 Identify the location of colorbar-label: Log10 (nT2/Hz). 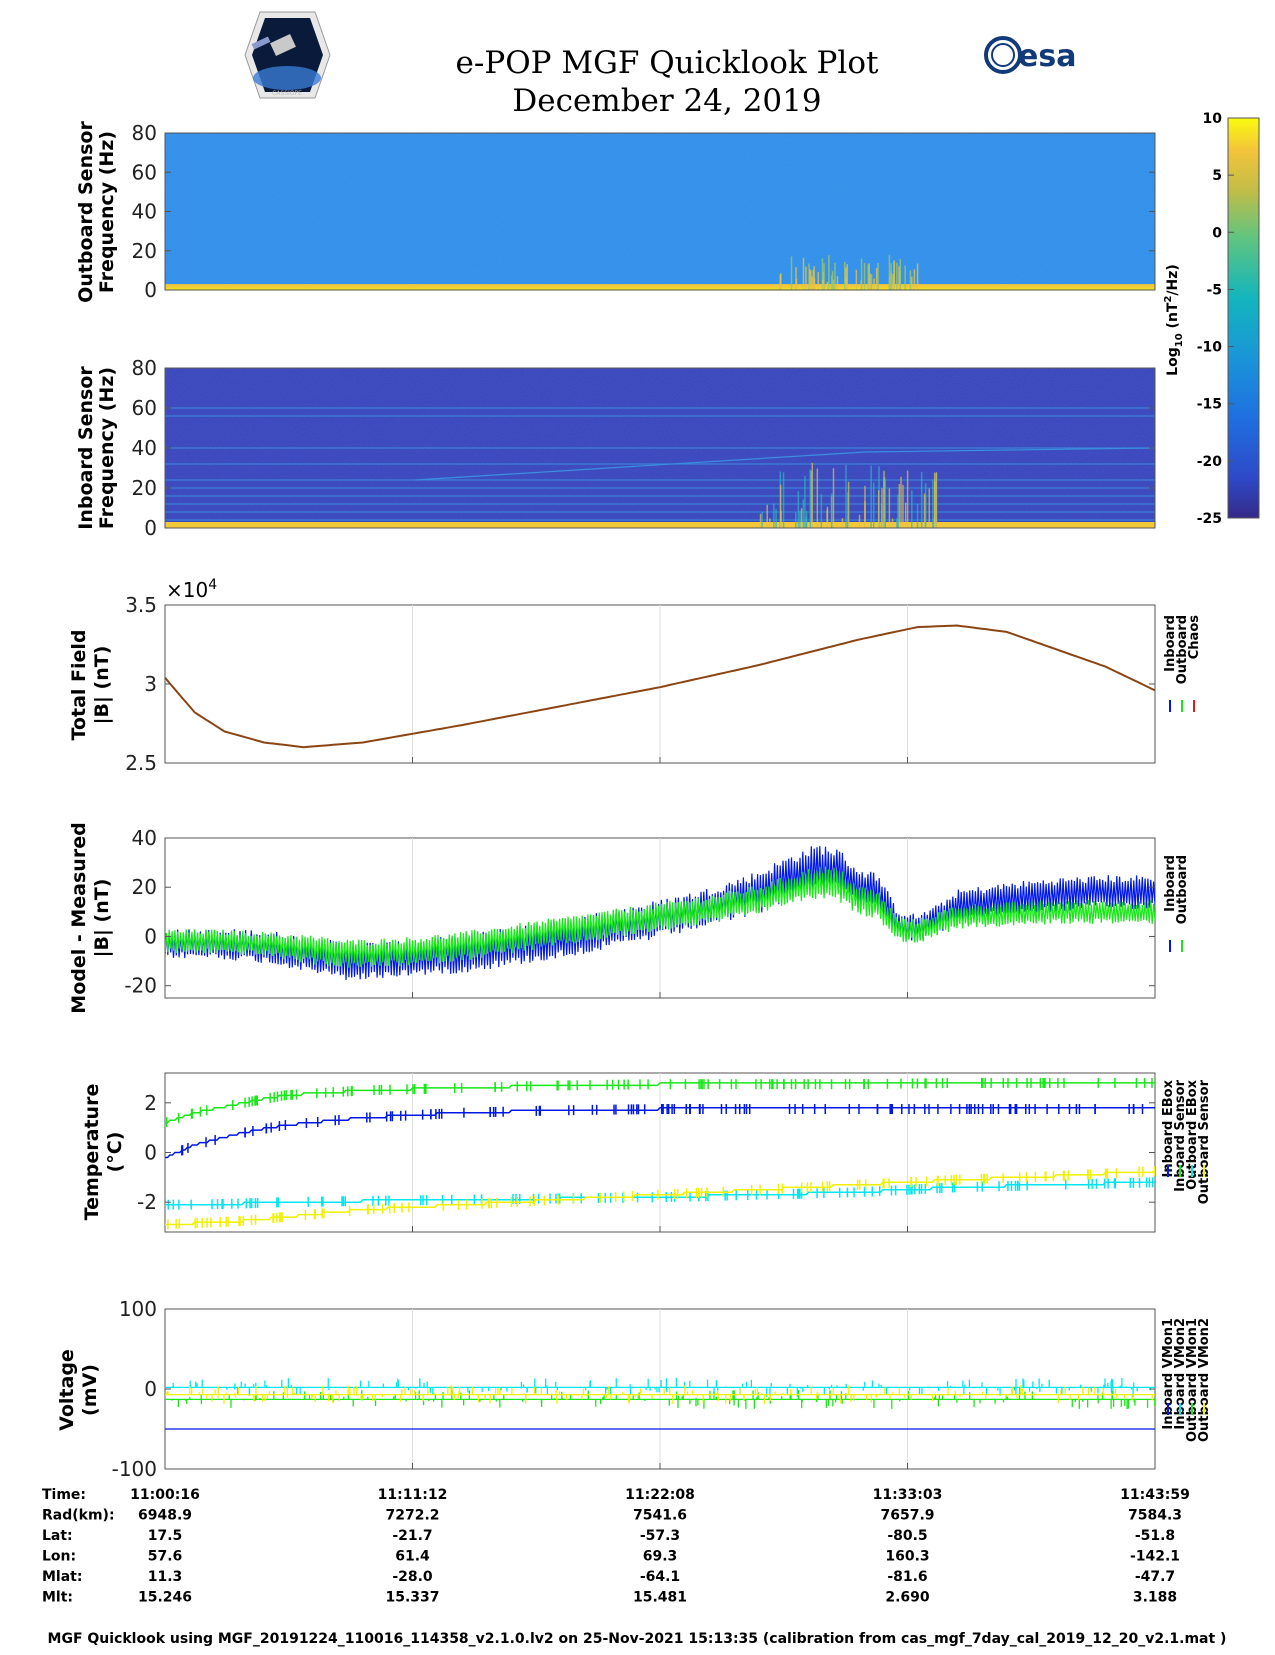
(1174, 320).